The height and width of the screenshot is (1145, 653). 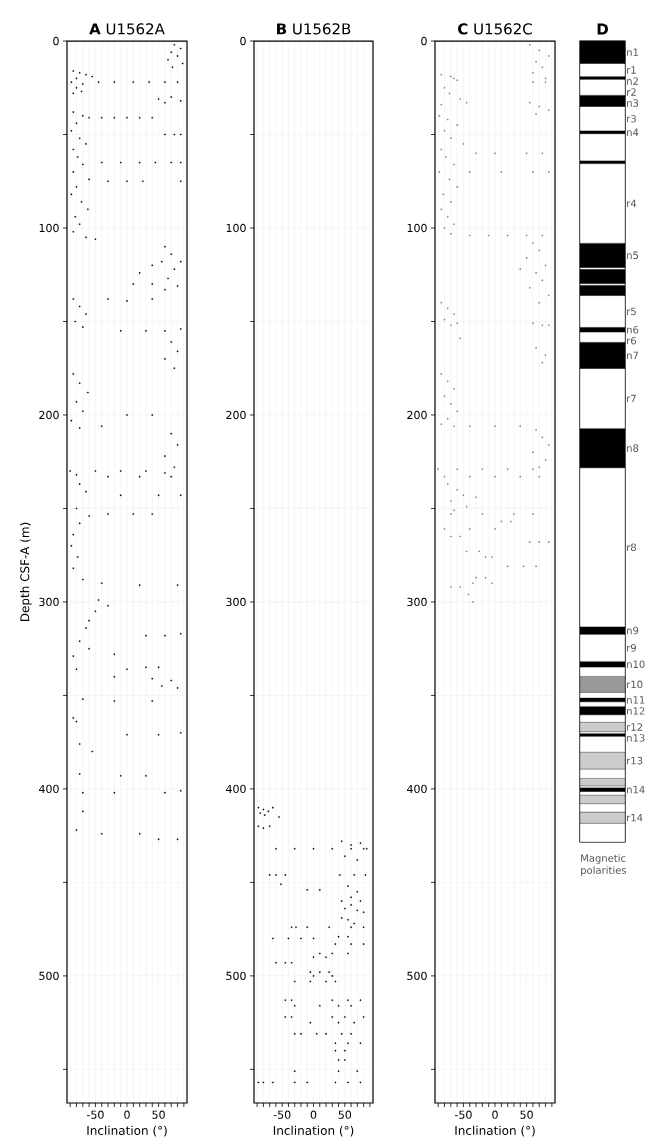 What do you see at coordinates (636, 738) in the screenshot?
I see `series-label: n13` at bounding box center [636, 738].